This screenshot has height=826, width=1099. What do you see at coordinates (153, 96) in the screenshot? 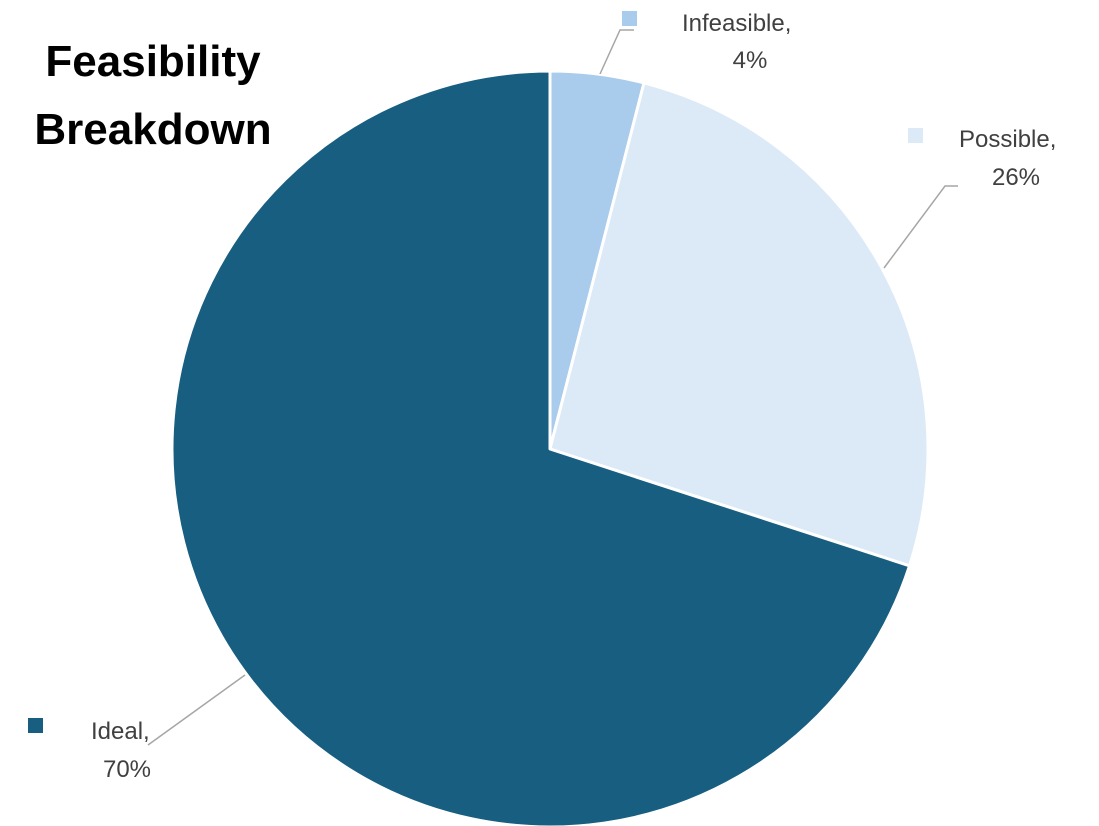
I see `chart-title: Feasibility Breakdown` at bounding box center [153, 96].